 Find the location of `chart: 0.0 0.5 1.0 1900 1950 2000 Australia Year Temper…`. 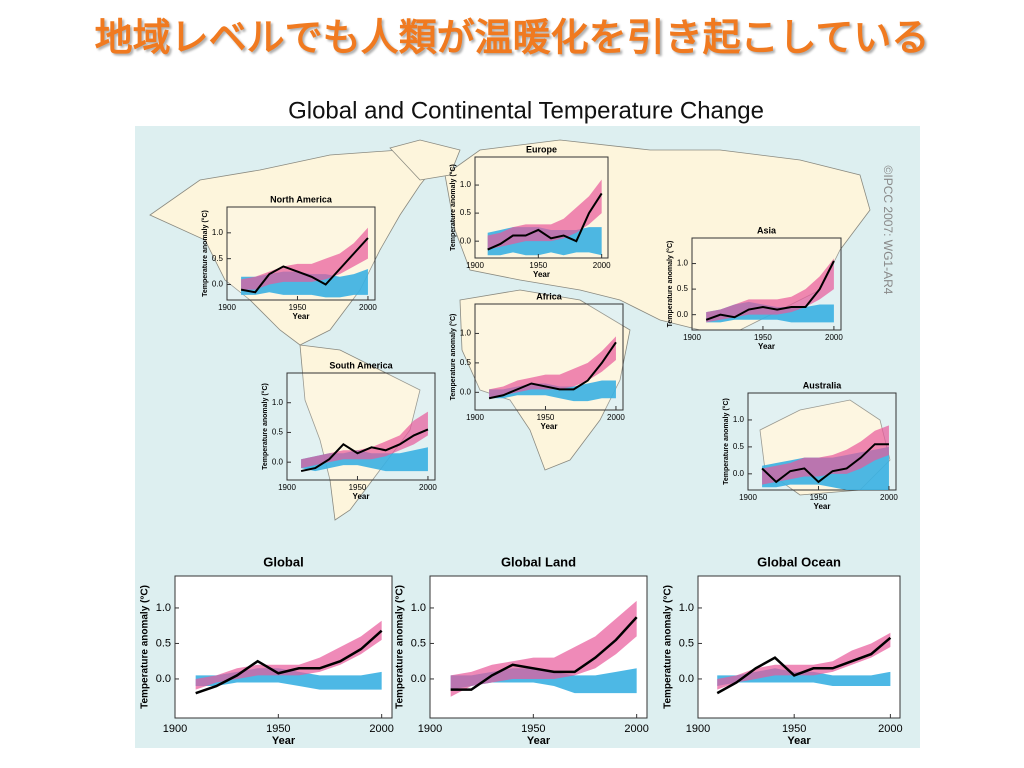

chart: 0.0 0.5 1.0 1900 1950 2000 Australia Year Temper… is located at coordinates (810, 445).